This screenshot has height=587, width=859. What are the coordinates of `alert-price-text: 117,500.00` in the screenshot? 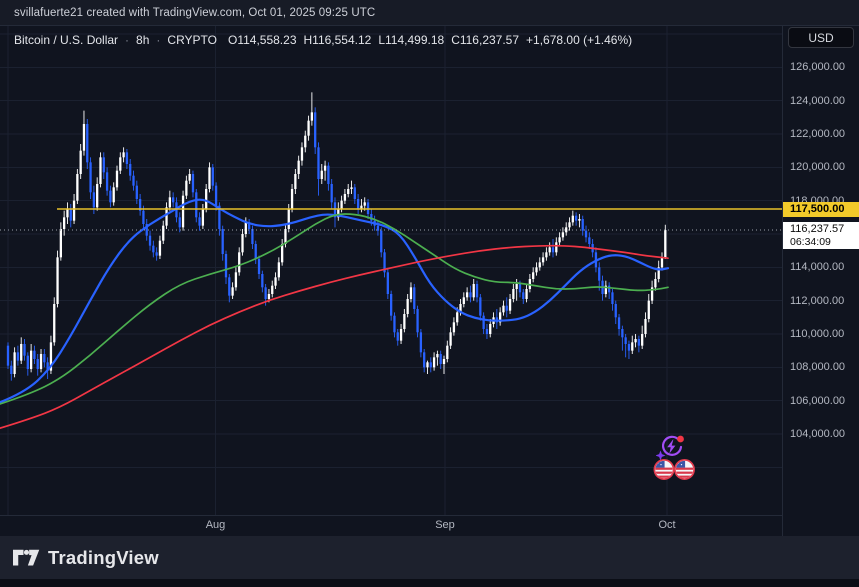 It's located at (817, 209).